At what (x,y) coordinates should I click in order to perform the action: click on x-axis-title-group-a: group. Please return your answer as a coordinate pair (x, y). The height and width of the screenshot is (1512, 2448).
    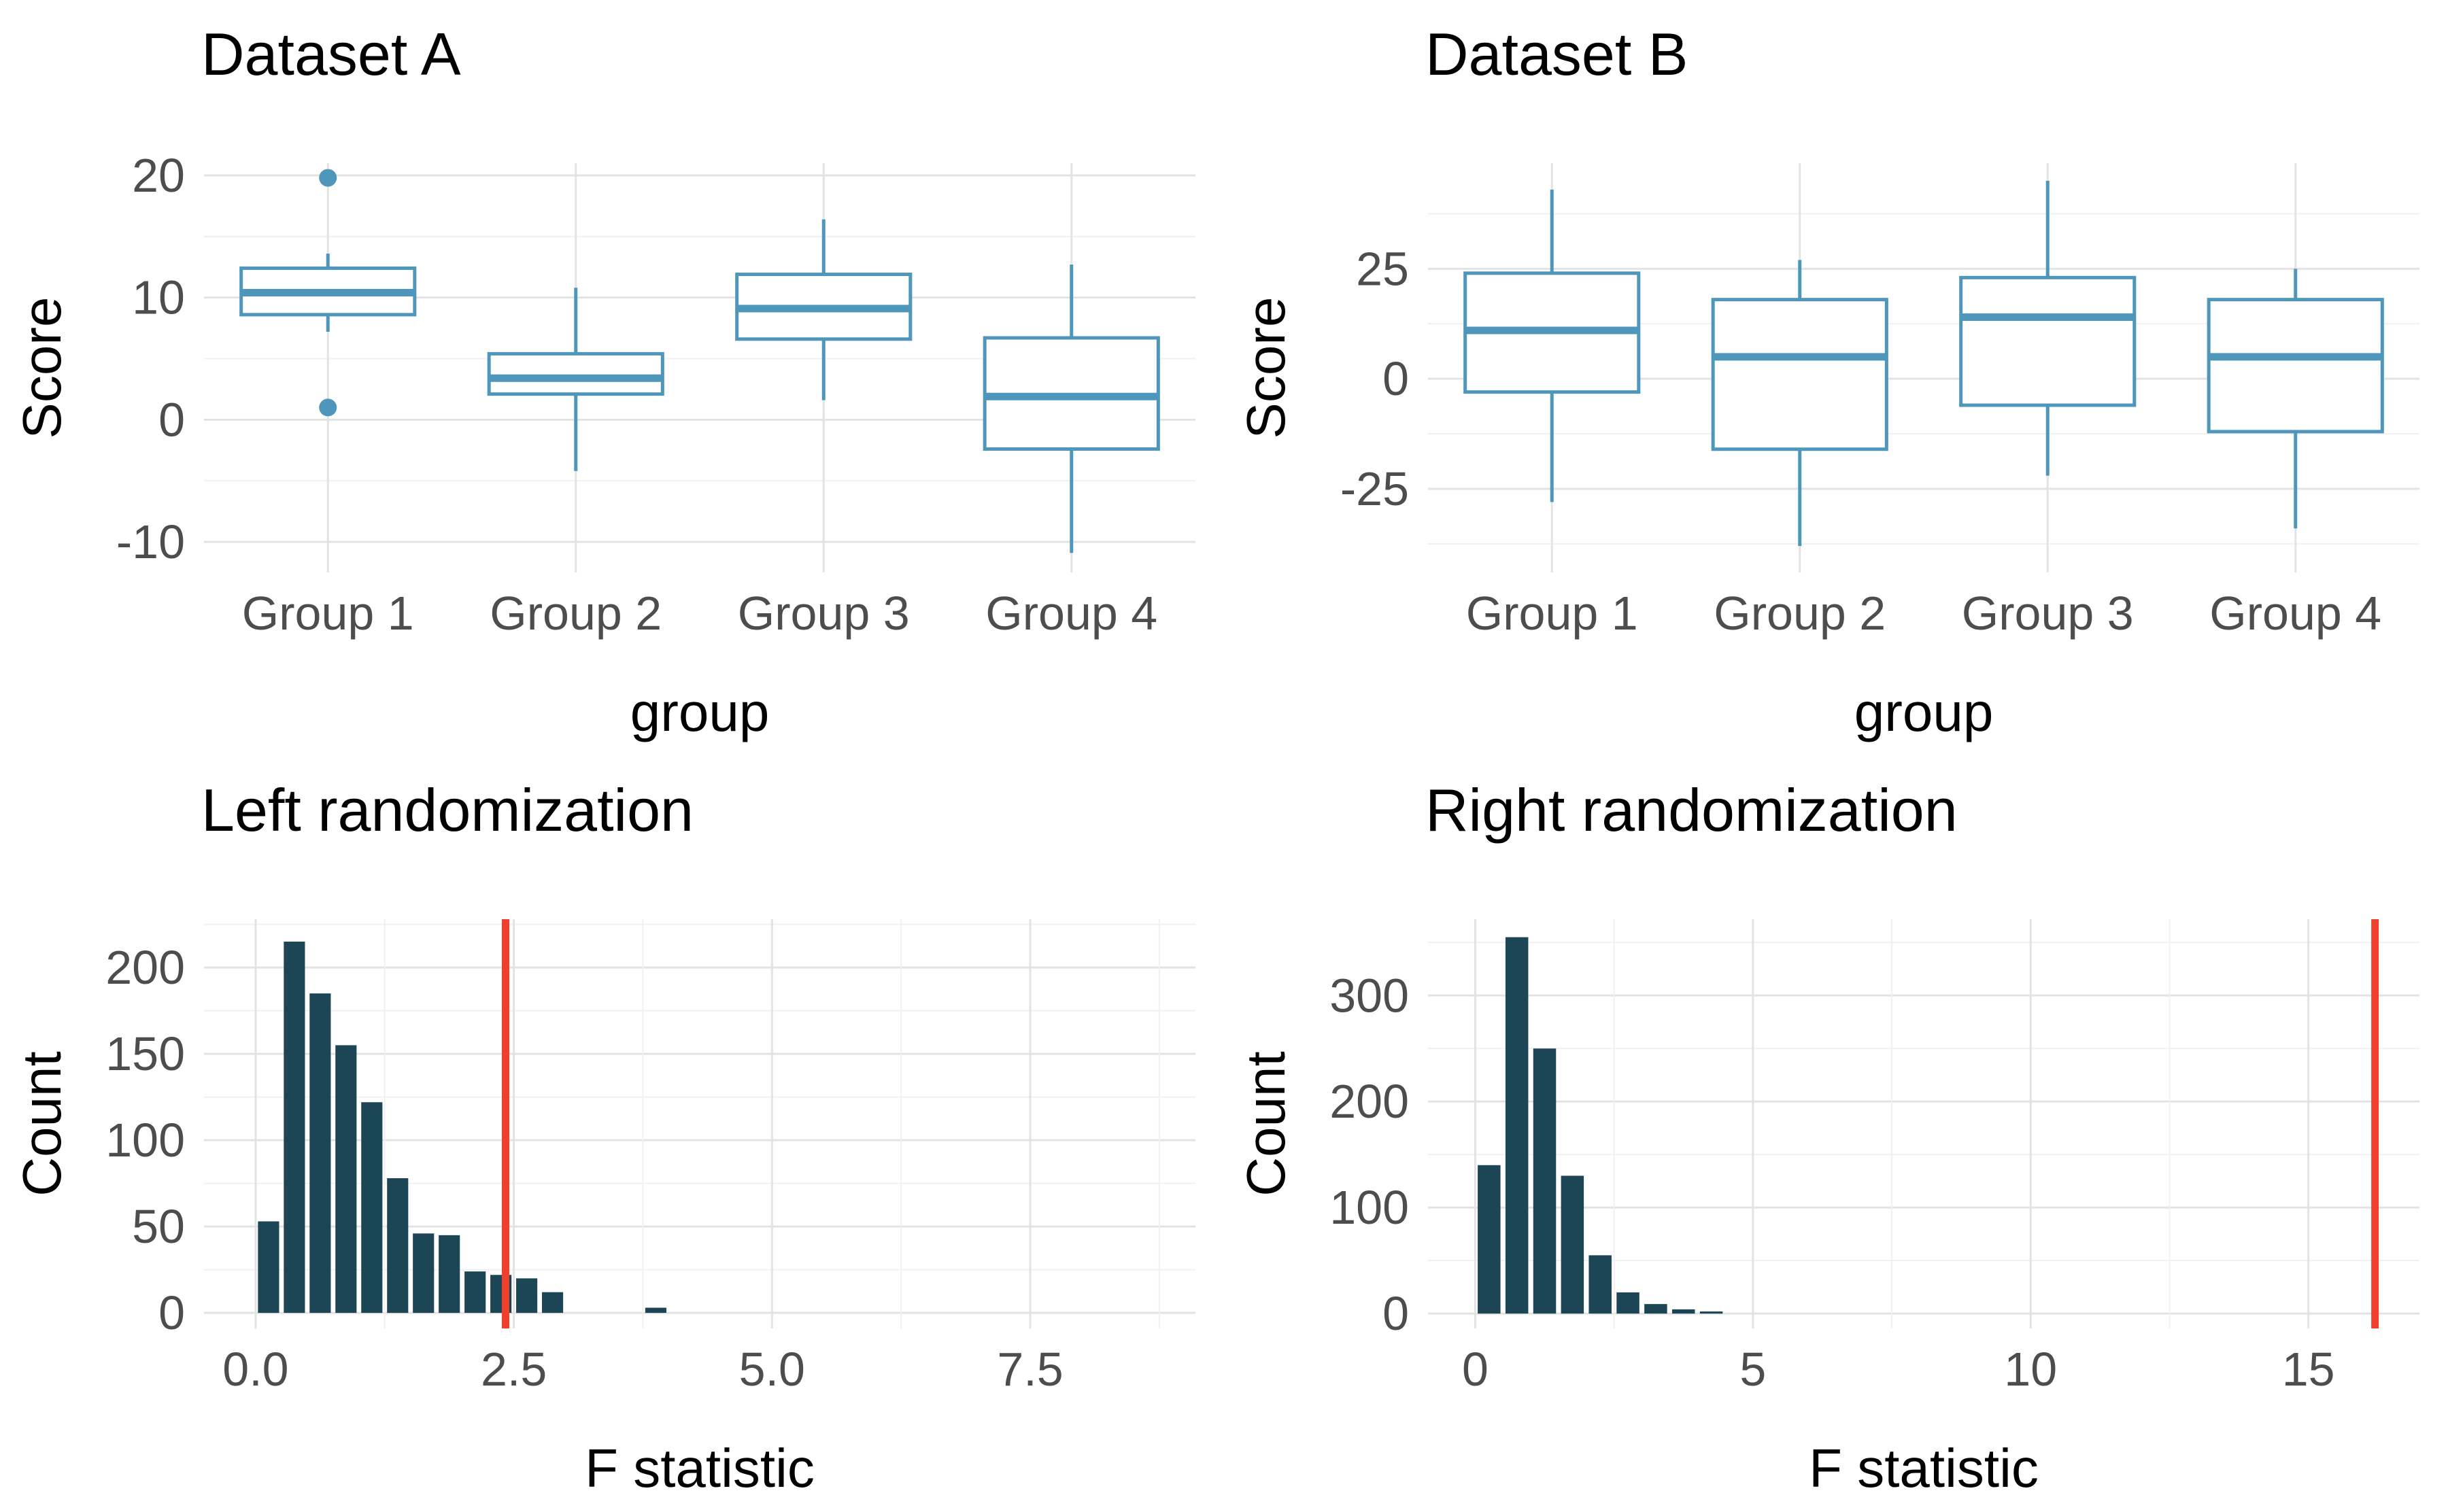
    Looking at the image, I should click on (700, 712).